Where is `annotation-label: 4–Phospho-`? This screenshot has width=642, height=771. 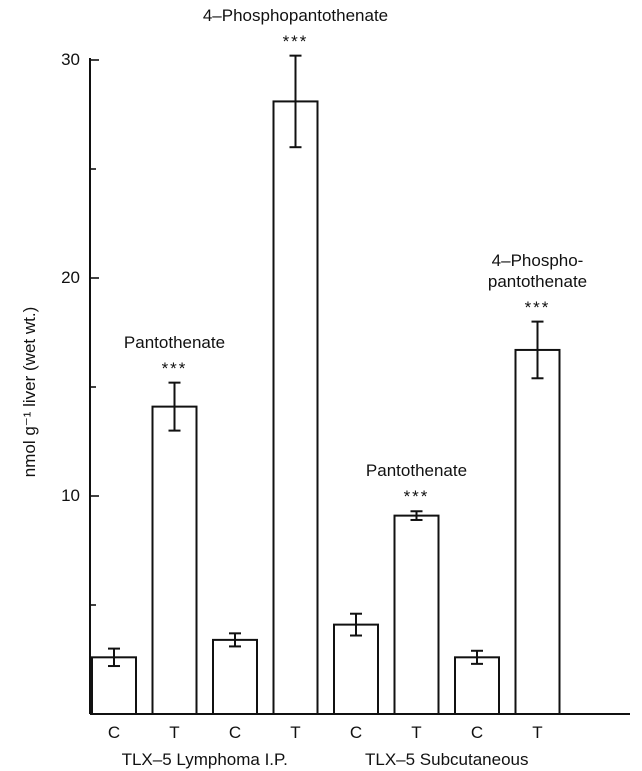 annotation-label: 4–Phospho- is located at coordinates (537, 260).